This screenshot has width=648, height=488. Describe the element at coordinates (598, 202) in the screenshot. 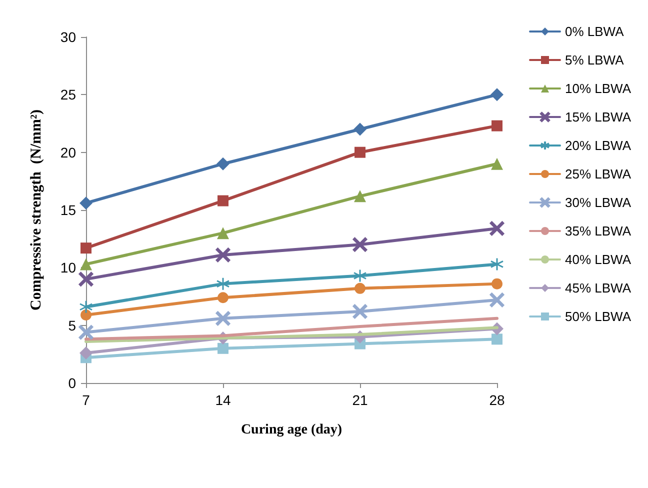

I see `legend-label: 30% LBWA` at that location.